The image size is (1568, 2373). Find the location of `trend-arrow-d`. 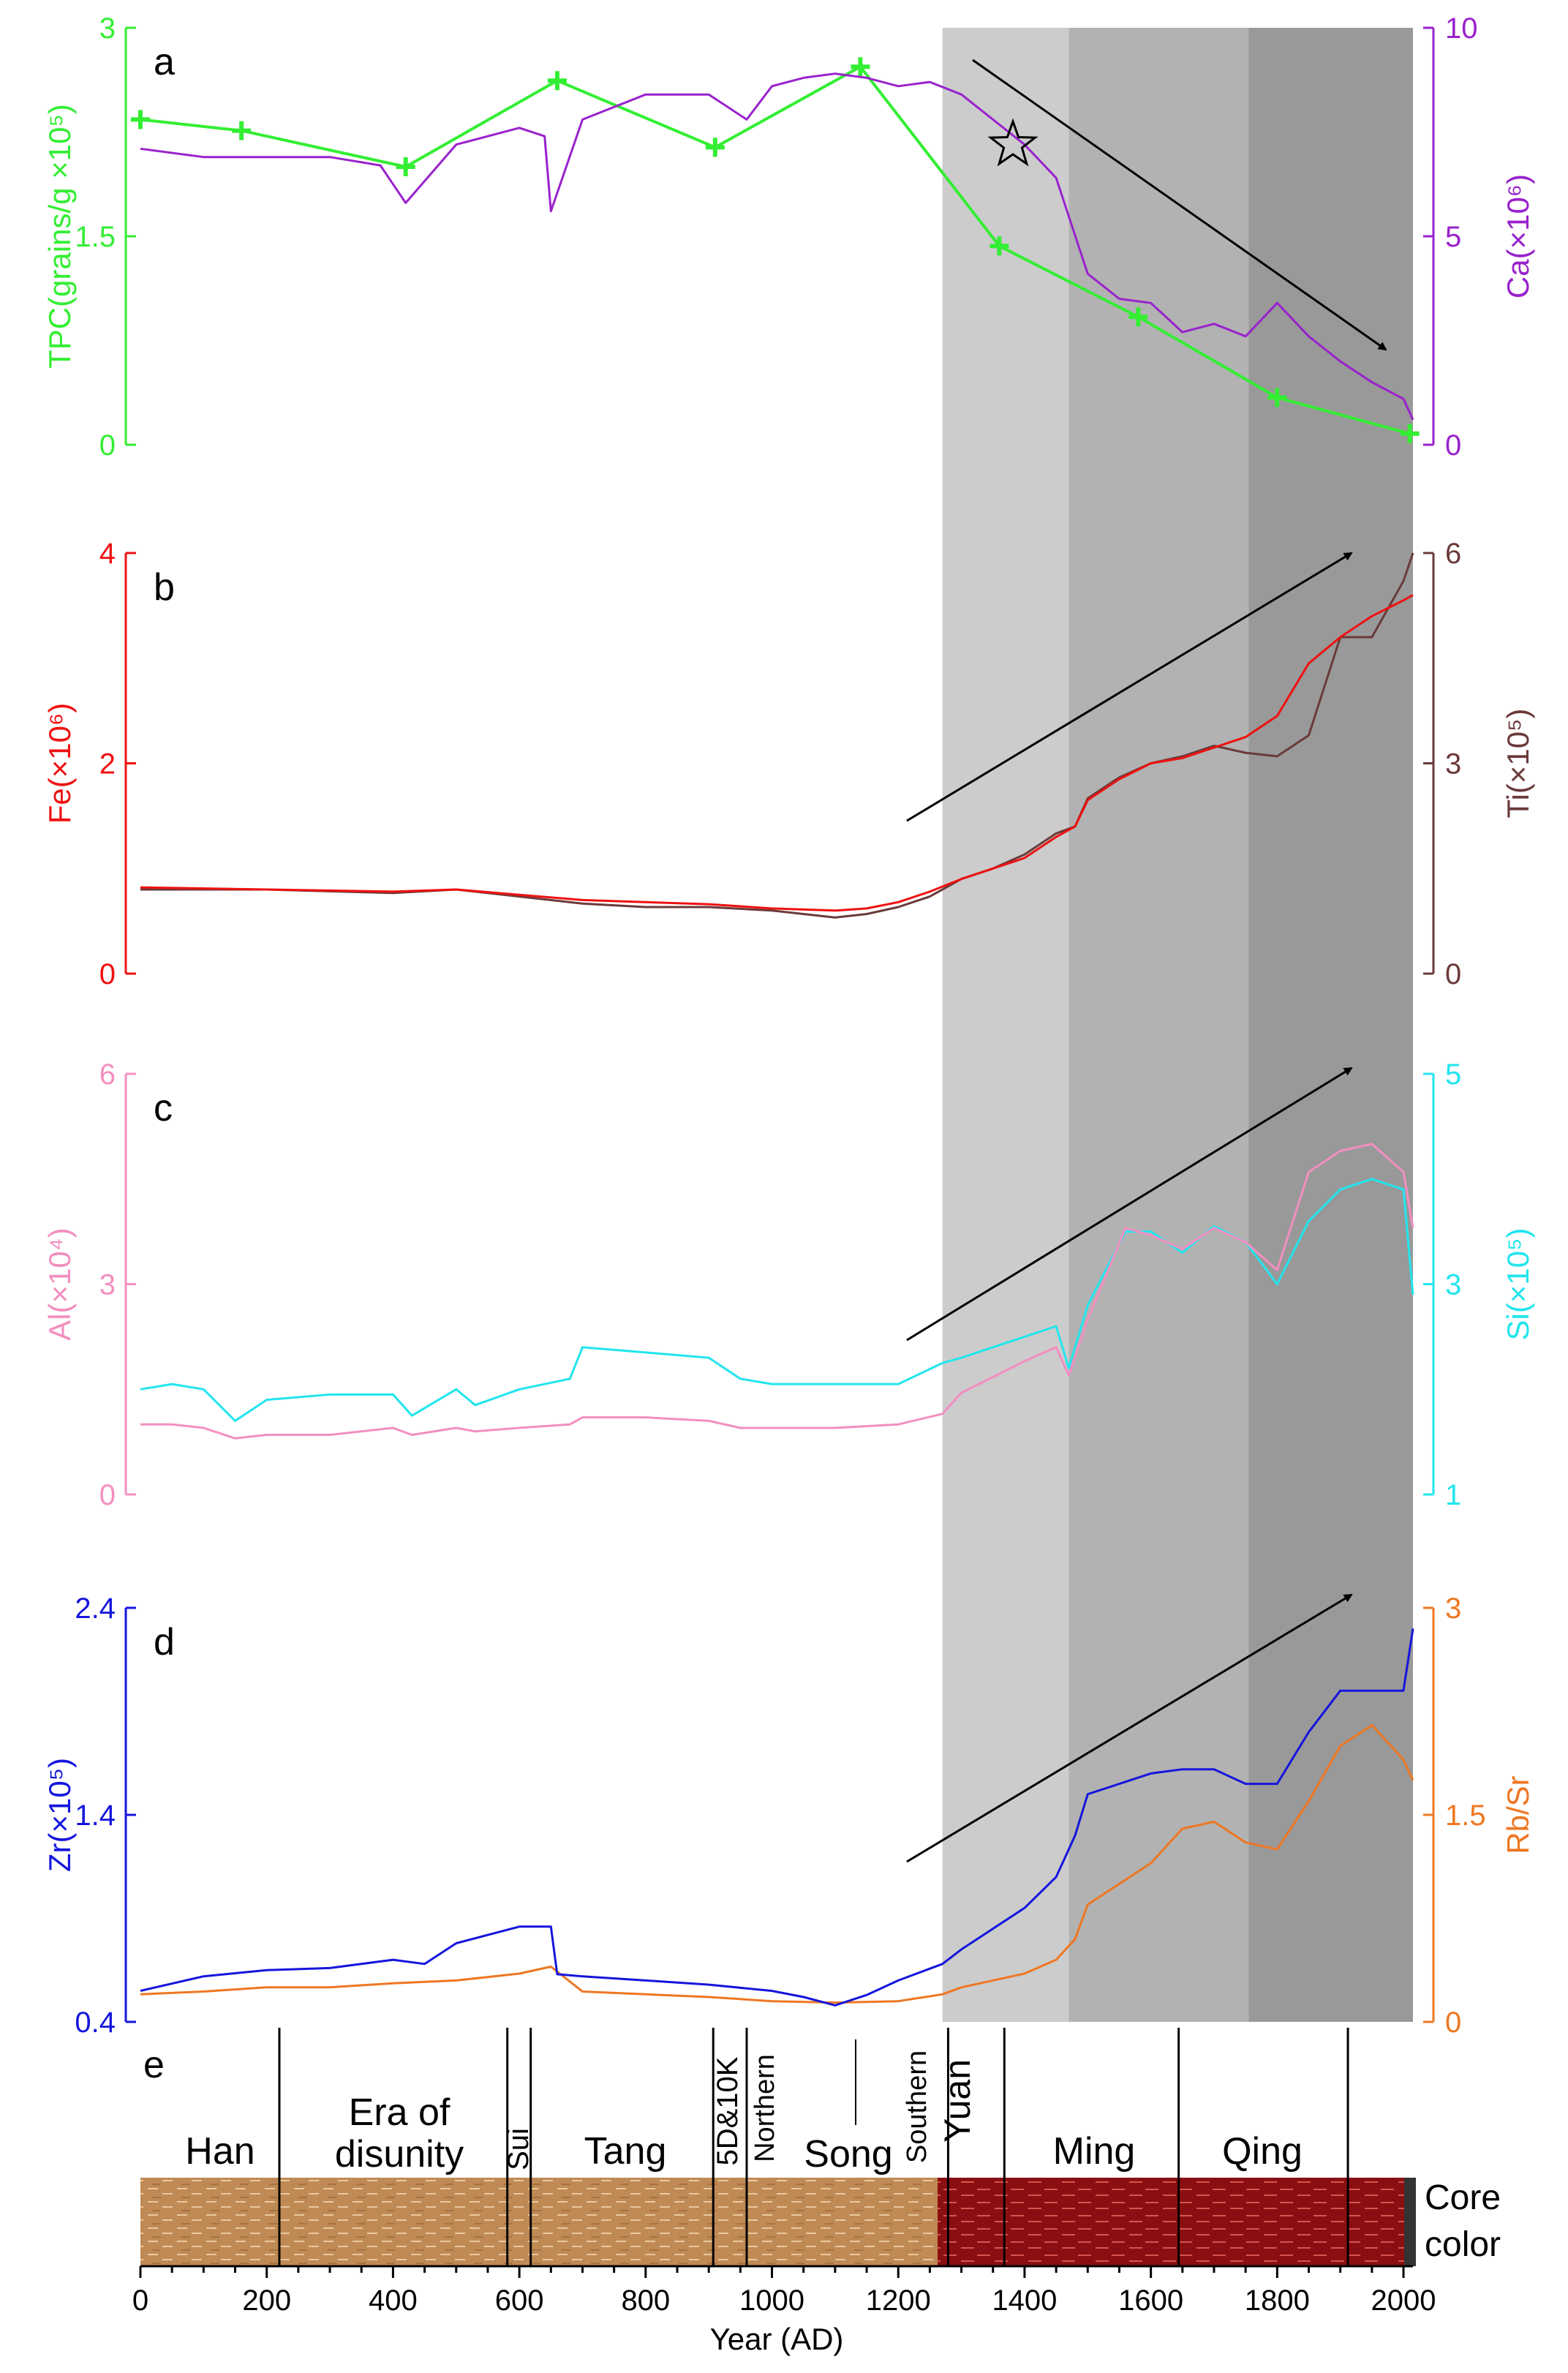

trend-arrow-d is located at coordinates (1129, 1728).